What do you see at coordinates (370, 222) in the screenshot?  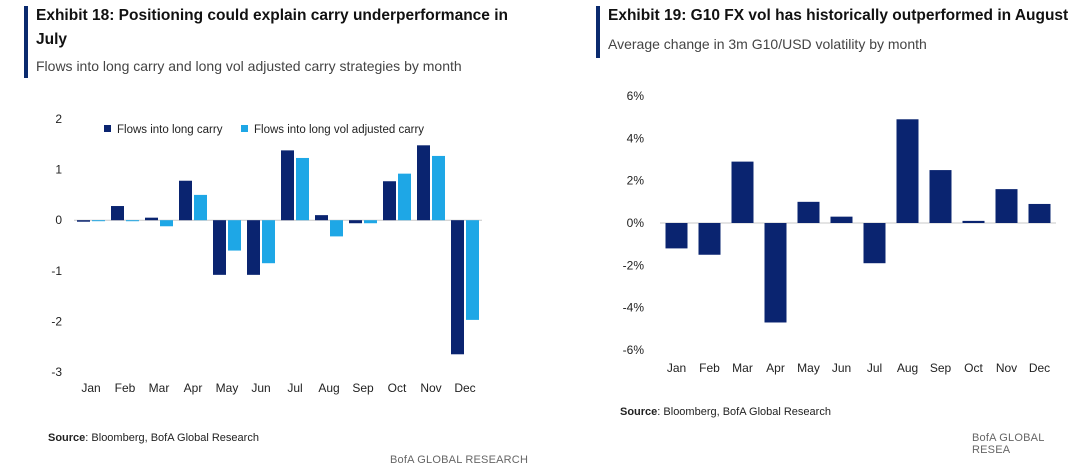 I see `bar-sep-s2` at bounding box center [370, 222].